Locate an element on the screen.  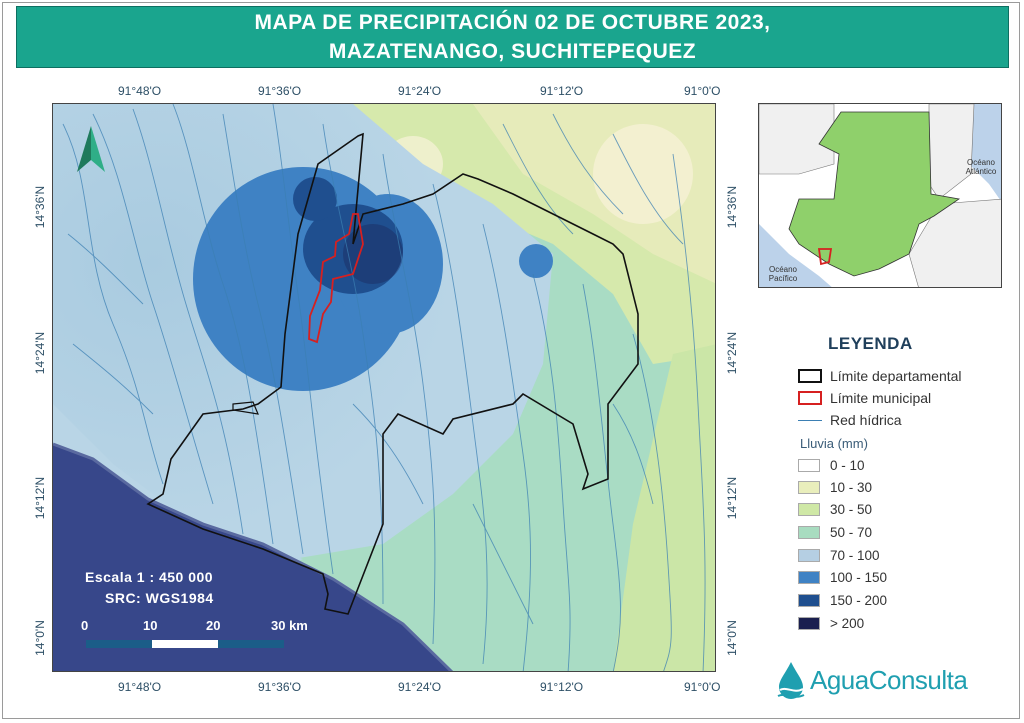
lon-tick-top: 91°12'O is located at coordinates (562, 91).